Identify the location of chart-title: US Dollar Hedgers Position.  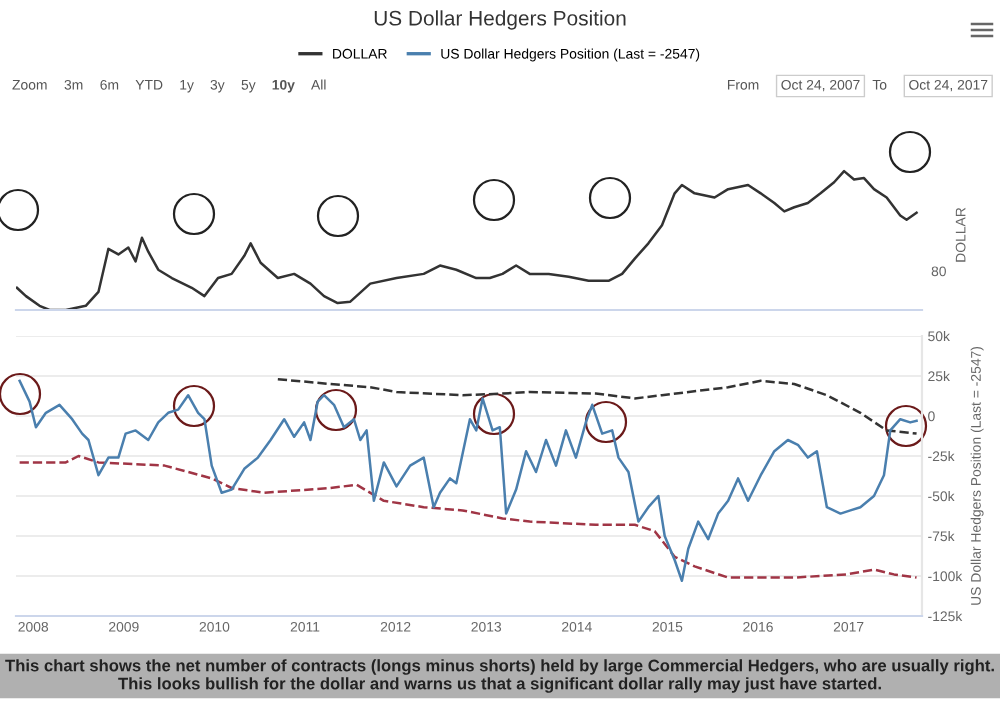
(500, 20).